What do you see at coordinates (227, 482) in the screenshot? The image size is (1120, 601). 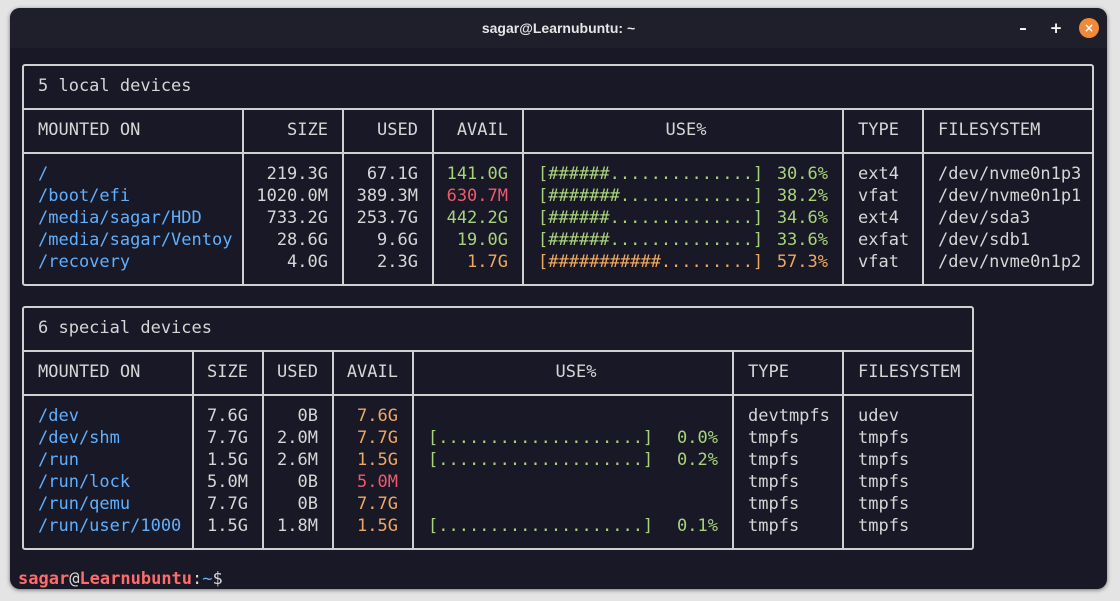 I see `row-size: 5.0M` at bounding box center [227, 482].